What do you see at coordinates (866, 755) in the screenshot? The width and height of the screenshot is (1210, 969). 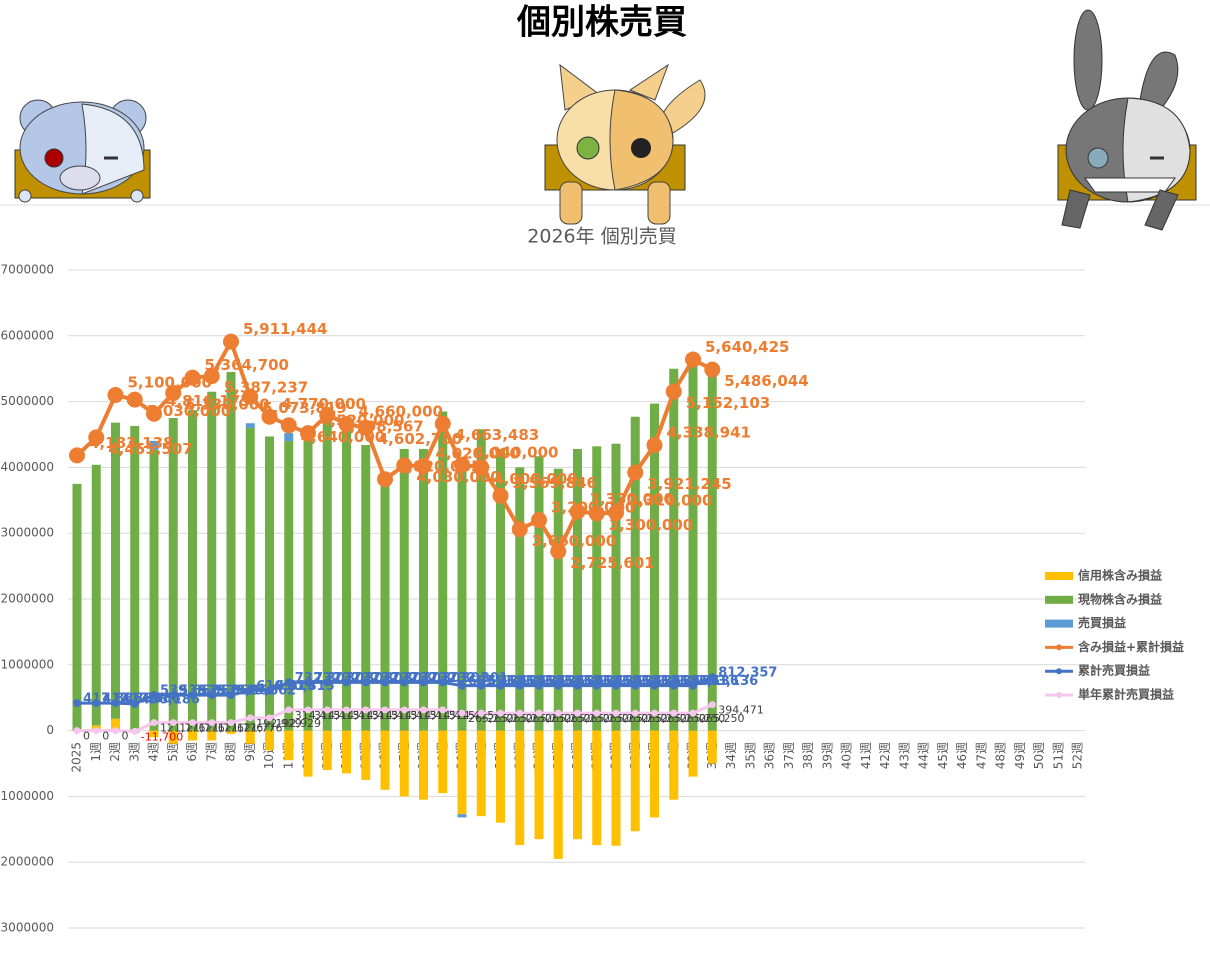 I see `x-tick-label: 41週` at bounding box center [866, 755].